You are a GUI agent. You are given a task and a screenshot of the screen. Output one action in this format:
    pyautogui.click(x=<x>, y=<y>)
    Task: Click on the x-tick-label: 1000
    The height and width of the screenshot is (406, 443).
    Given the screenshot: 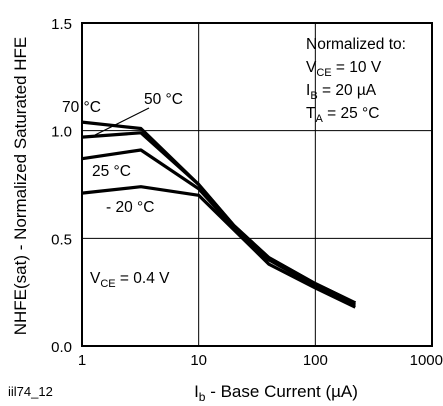 What is the action you would take?
    pyautogui.click(x=426, y=360)
    